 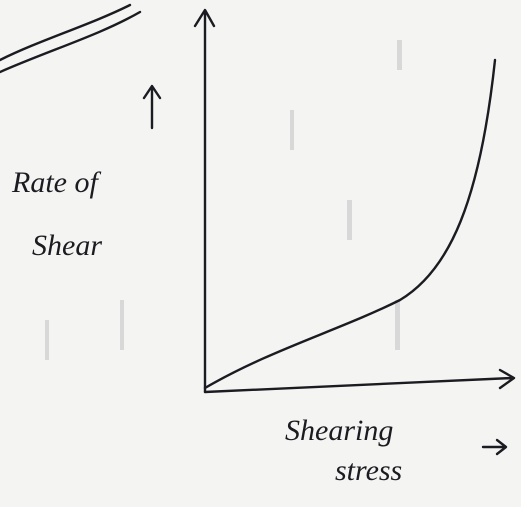 What do you see at coordinates (359, 381) in the screenshot?
I see `x-axis` at bounding box center [359, 381].